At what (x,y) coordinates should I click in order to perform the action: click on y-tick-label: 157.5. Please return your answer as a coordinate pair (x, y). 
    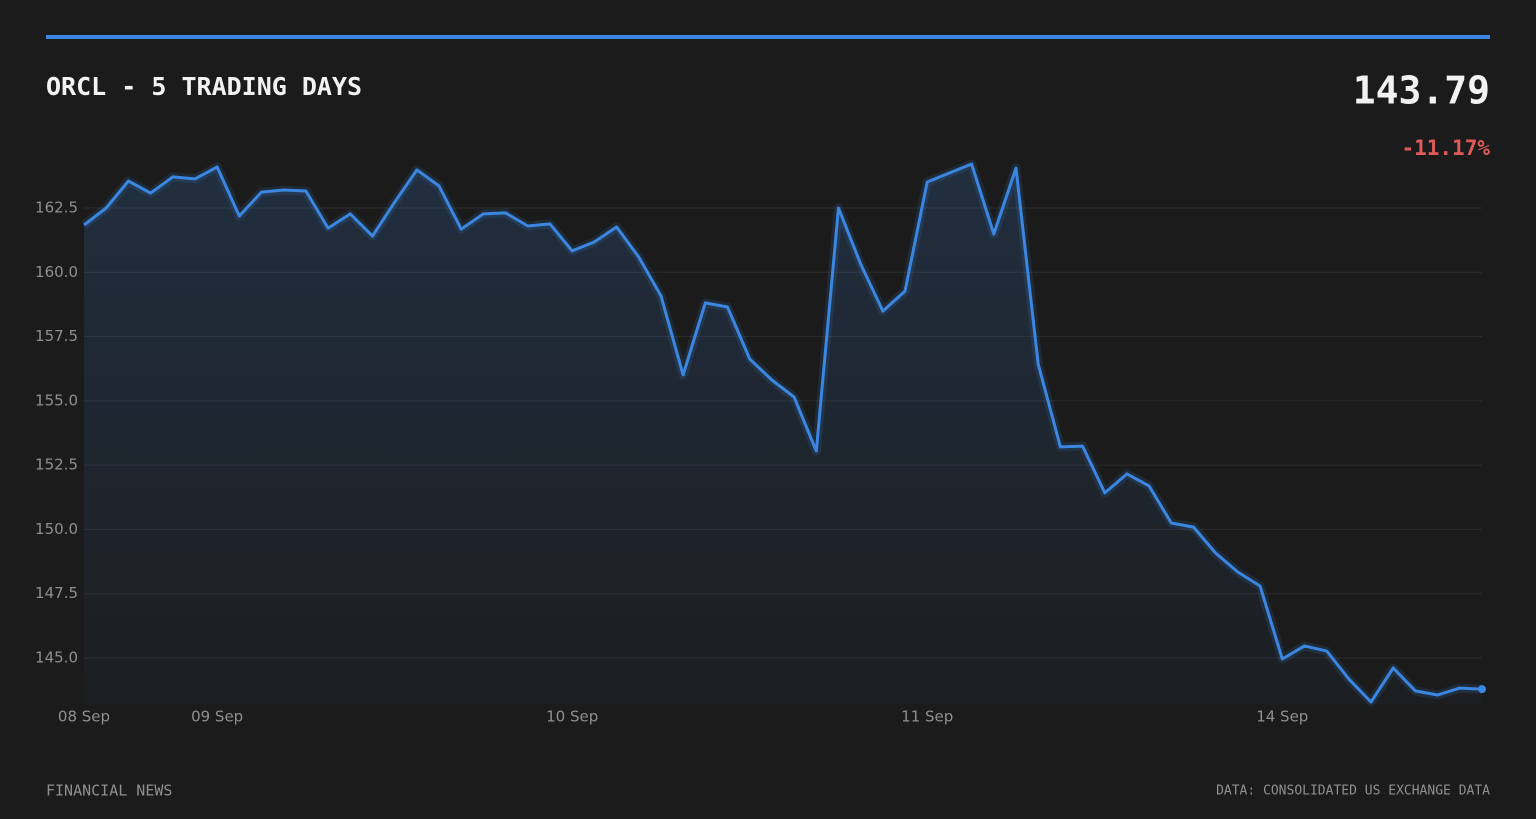
    Looking at the image, I should click on (56, 336).